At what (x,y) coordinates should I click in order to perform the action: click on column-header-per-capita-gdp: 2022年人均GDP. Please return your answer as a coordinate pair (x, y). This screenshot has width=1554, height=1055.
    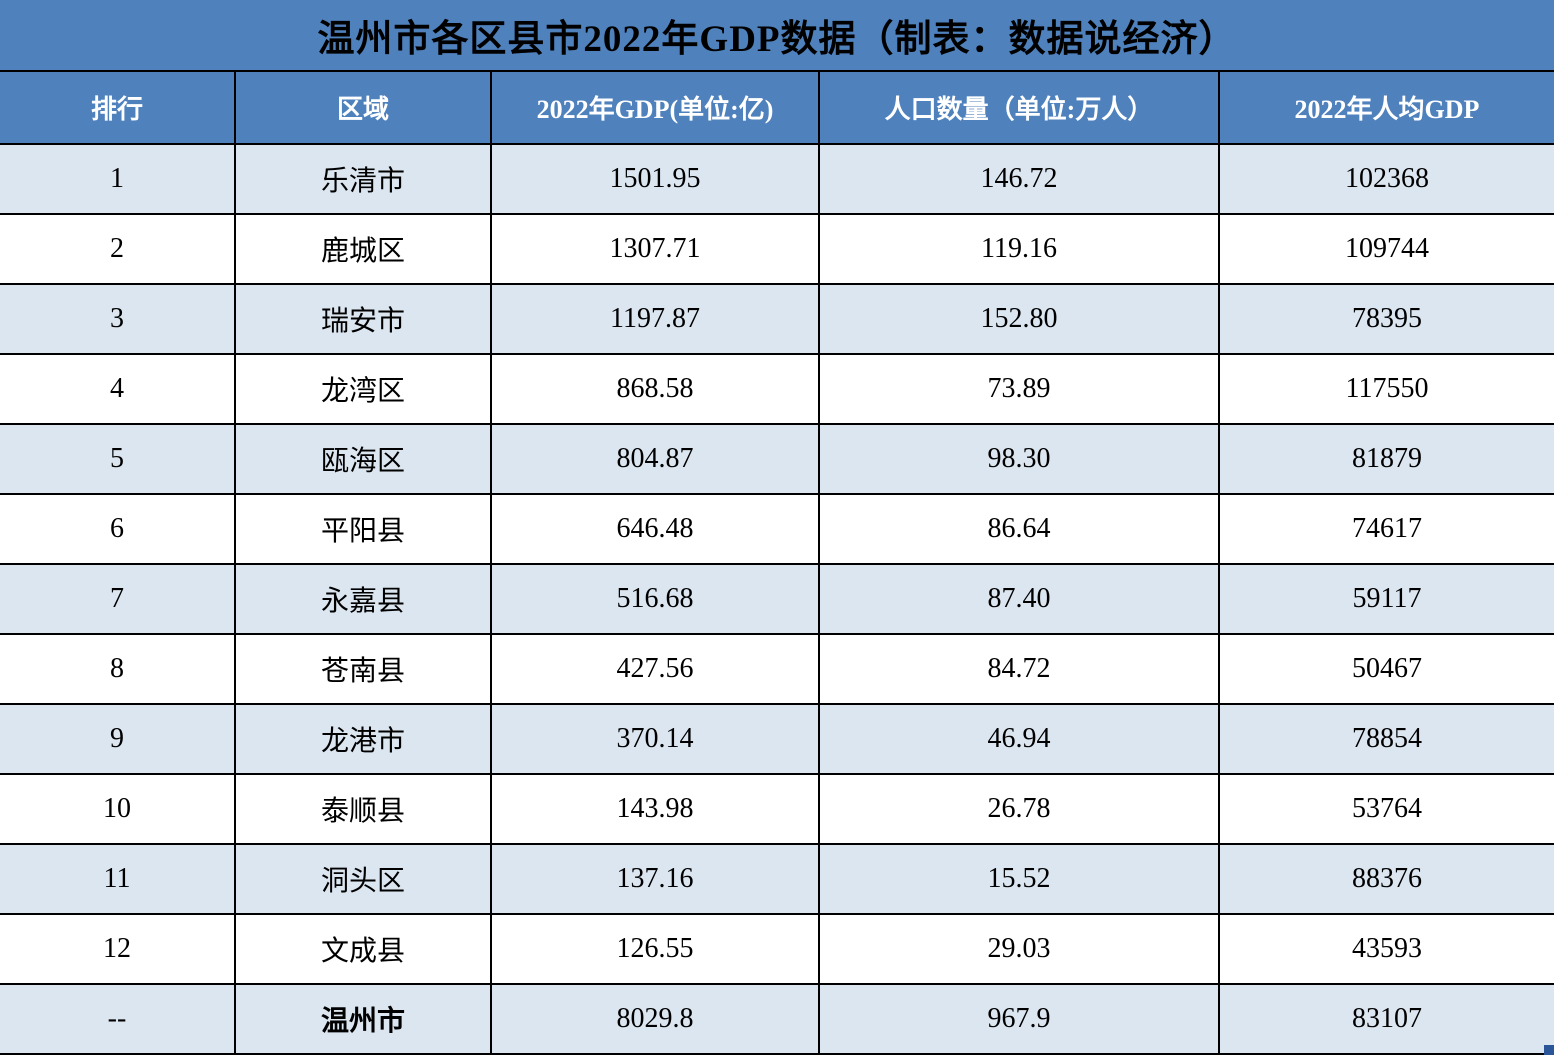
    Looking at the image, I should click on (1387, 109).